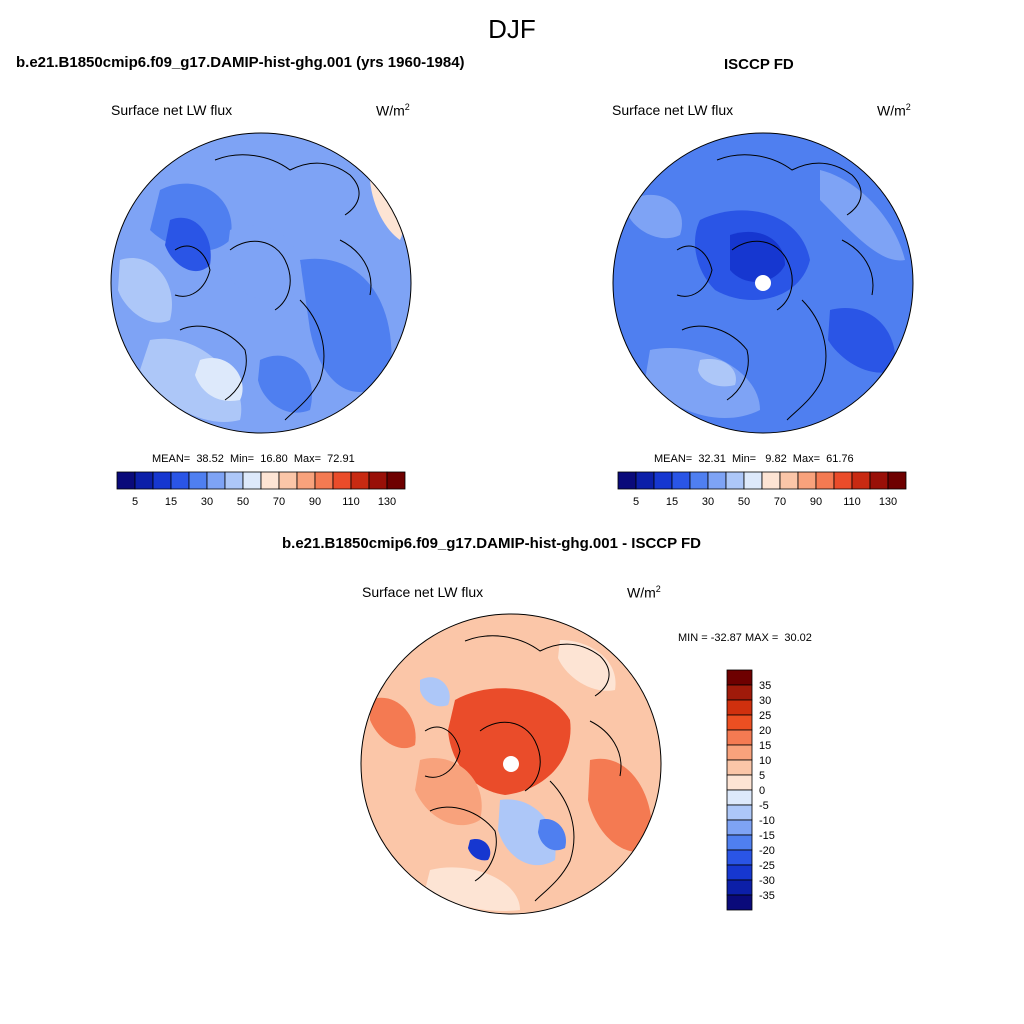 The image size is (1024, 1024). What do you see at coordinates (888, 502) in the screenshot?
I see `colorbar-2-tick-label: 130` at bounding box center [888, 502].